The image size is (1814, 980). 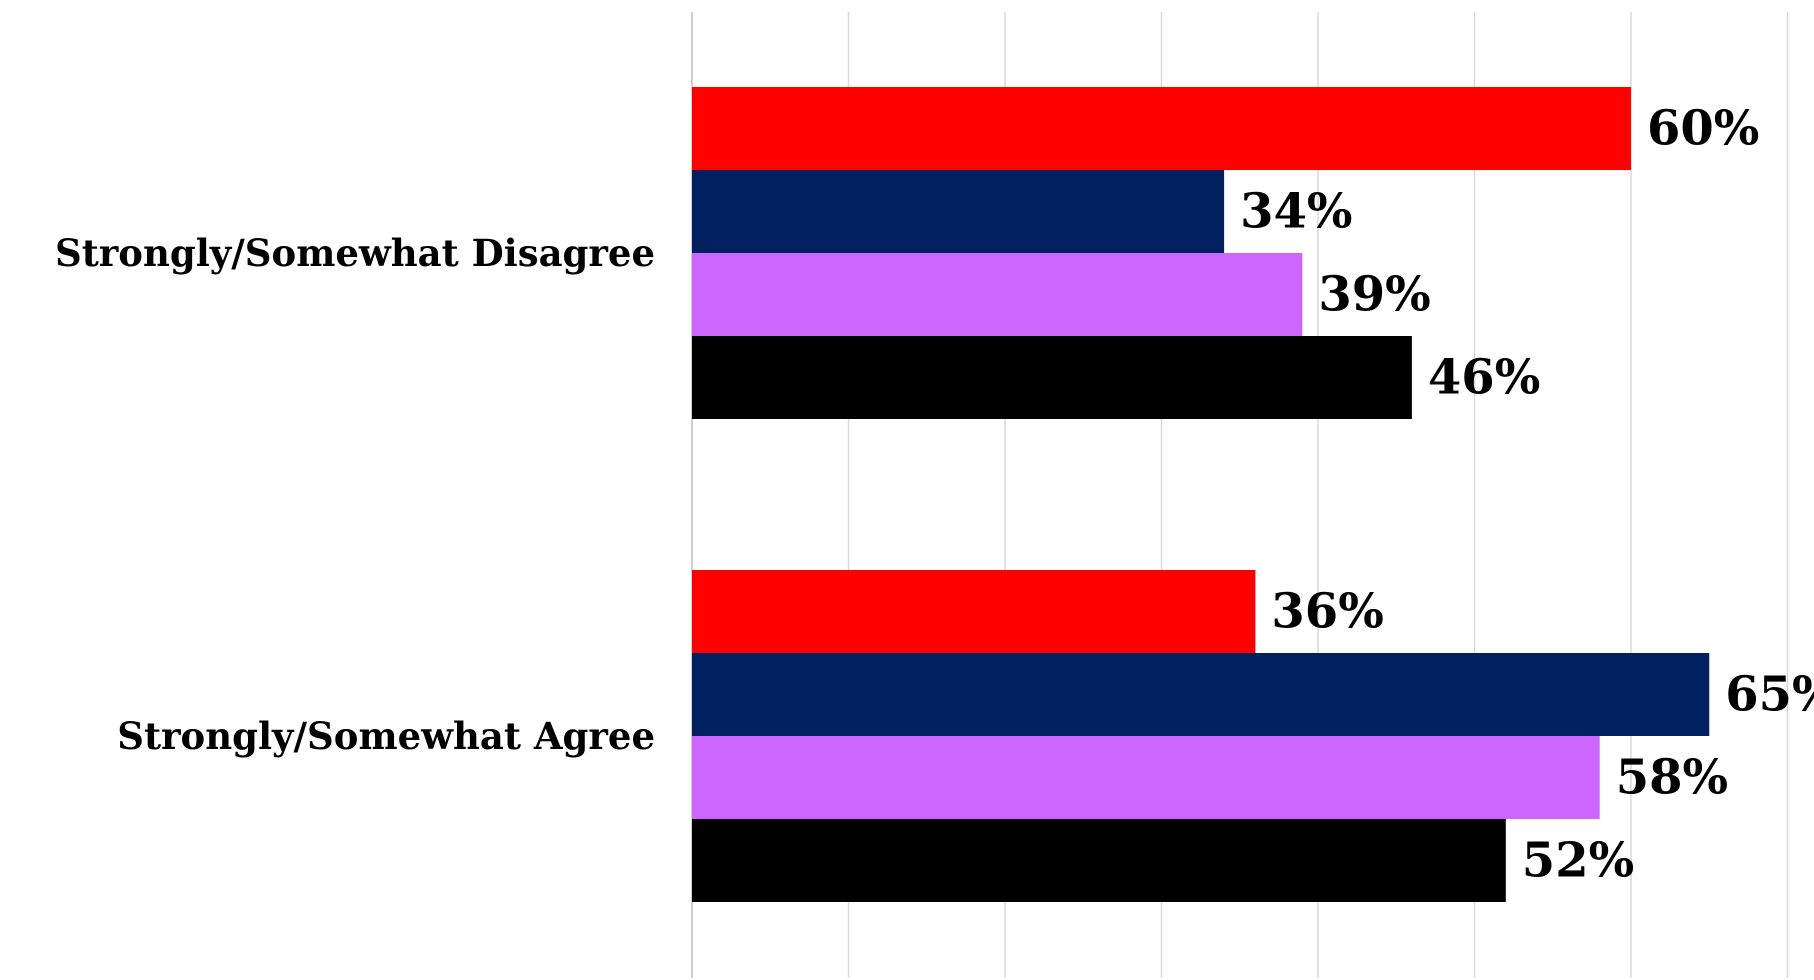 What do you see at coordinates (1703, 129) in the screenshot?
I see `data-label: 60%` at bounding box center [1703, 129].